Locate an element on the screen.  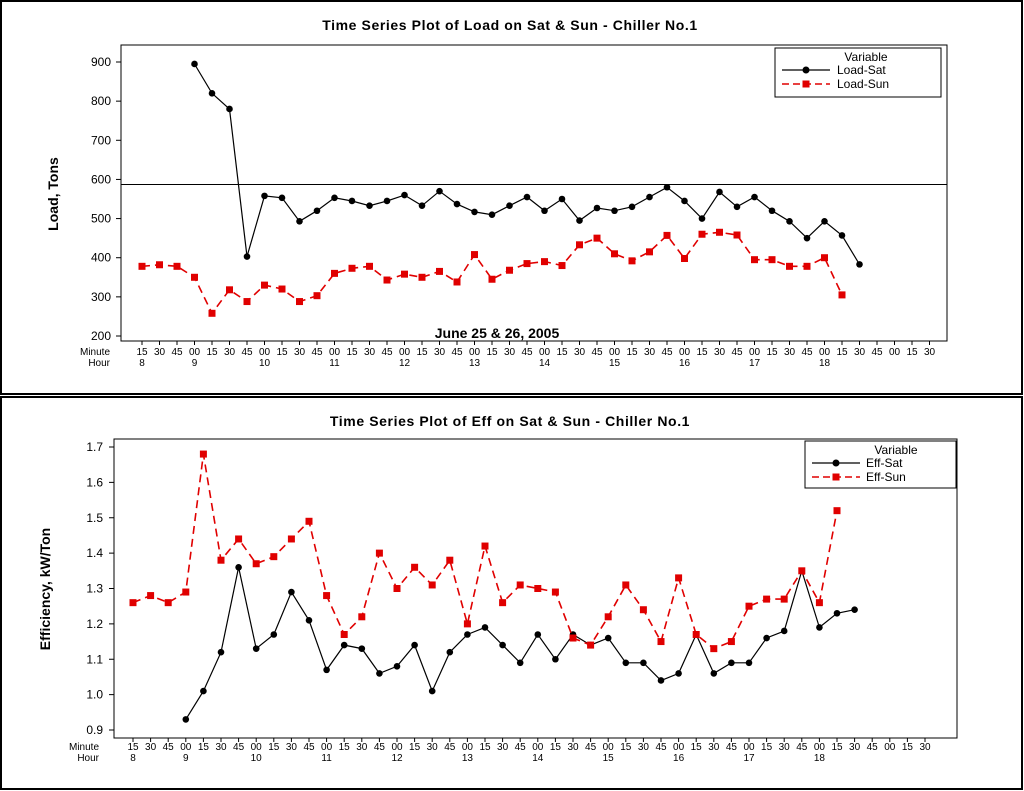
legend-marker-load-sun is located at coordinates (806, 84).